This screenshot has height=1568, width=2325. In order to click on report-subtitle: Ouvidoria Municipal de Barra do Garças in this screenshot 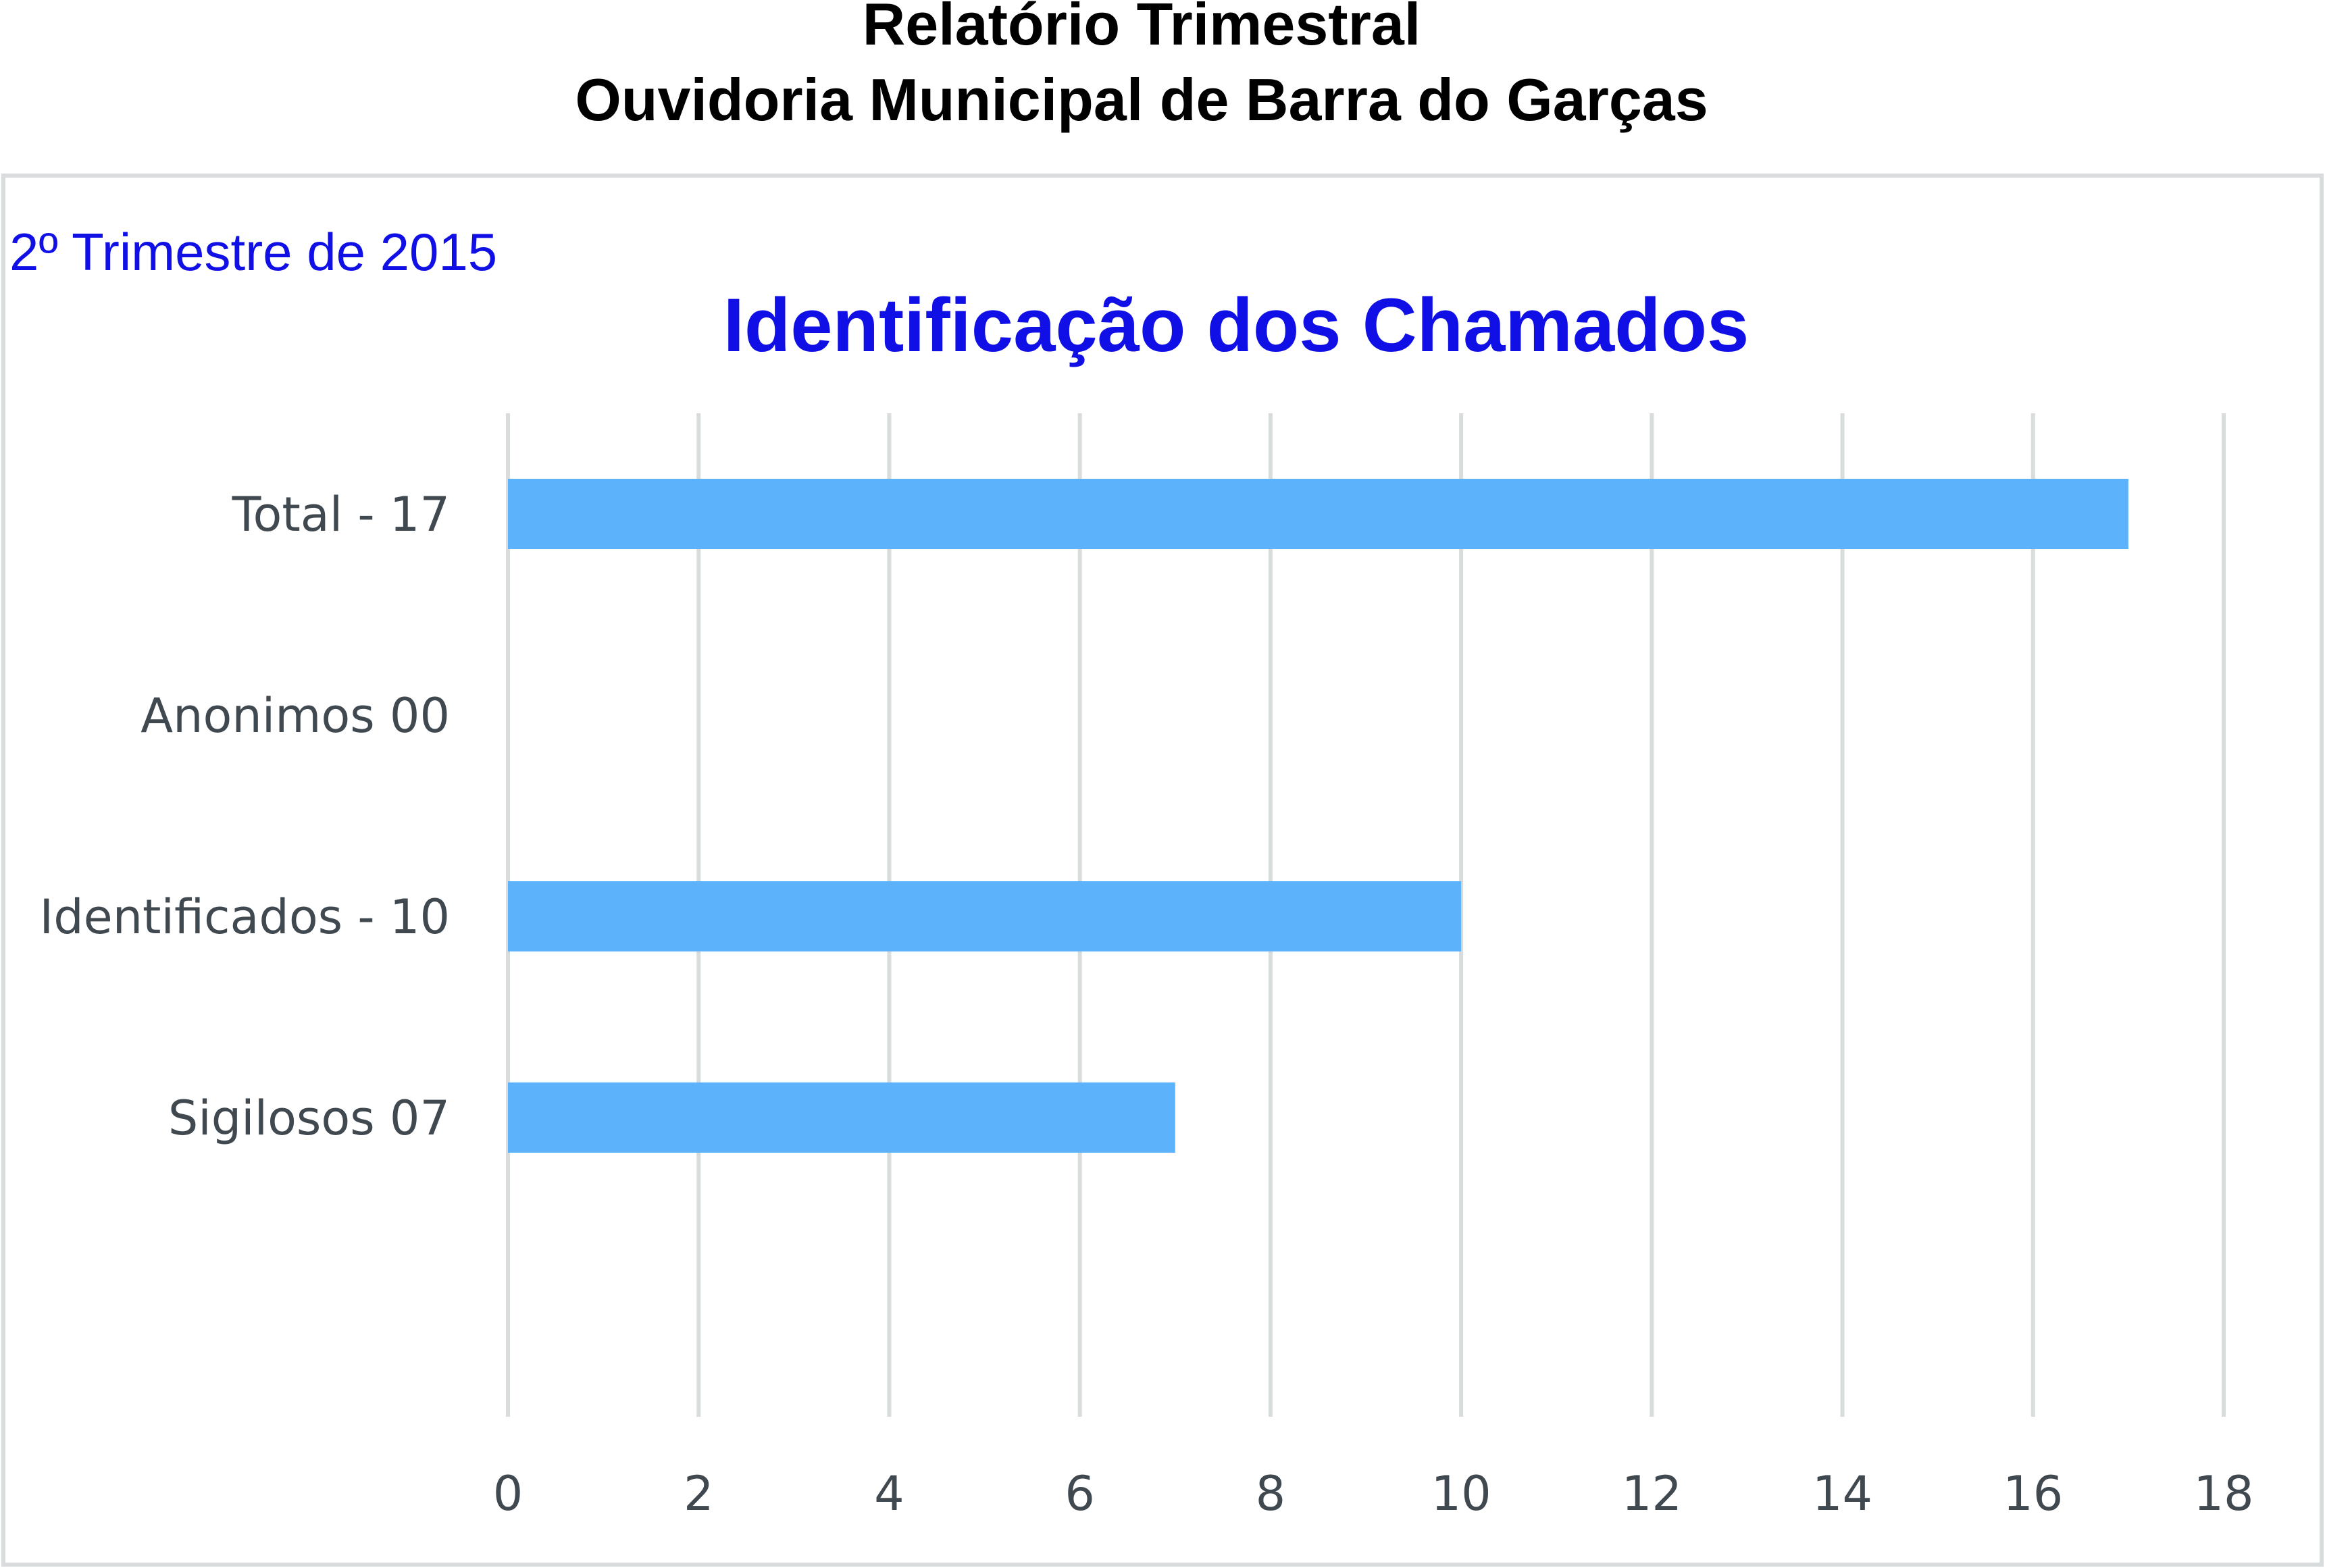, I will do `click(1142, 99)`.